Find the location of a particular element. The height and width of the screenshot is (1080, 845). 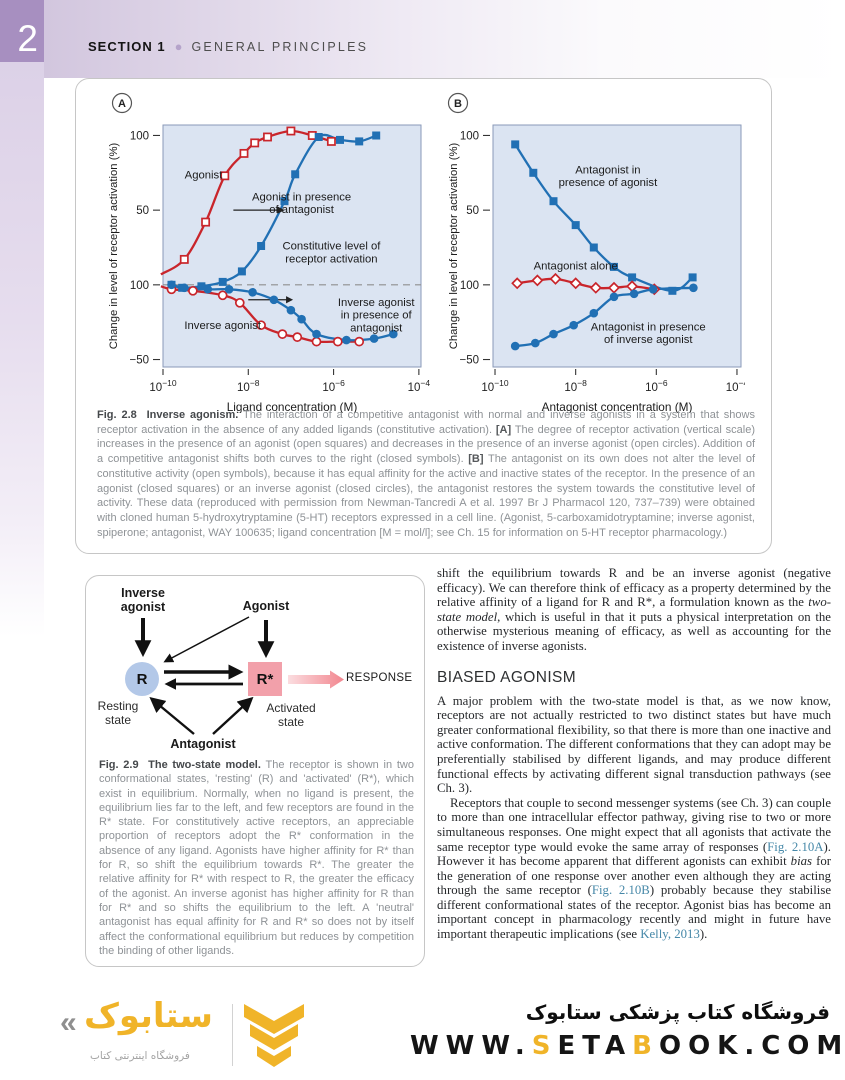

antagonist-label: Antagonist is located at coordinates (203, 744).